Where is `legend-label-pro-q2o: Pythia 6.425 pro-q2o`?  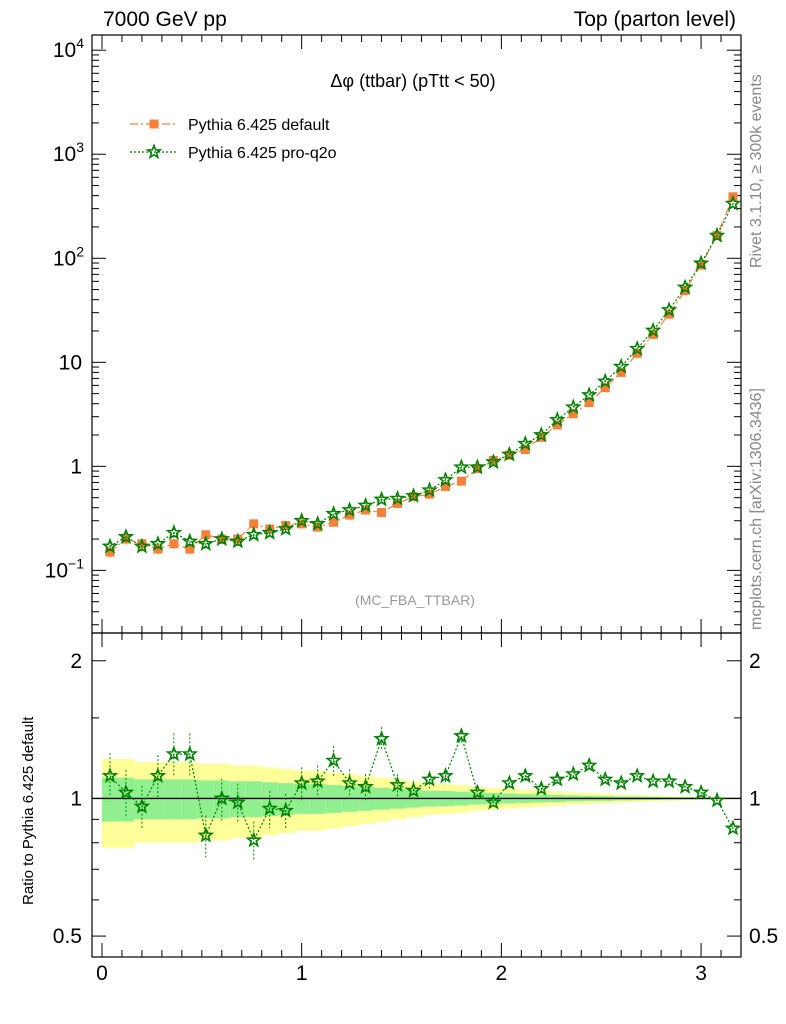 legend-label-pro-q2o: Pythia 6.425 pro-q2o is located at coordinates (262, 153).